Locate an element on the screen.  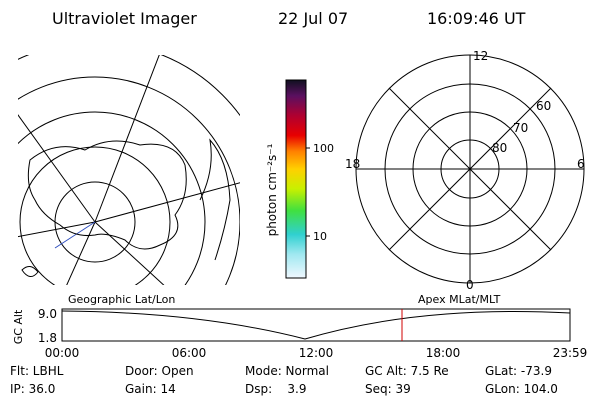
strip-xtick: 12:00 is located at coordinates (316, 353).